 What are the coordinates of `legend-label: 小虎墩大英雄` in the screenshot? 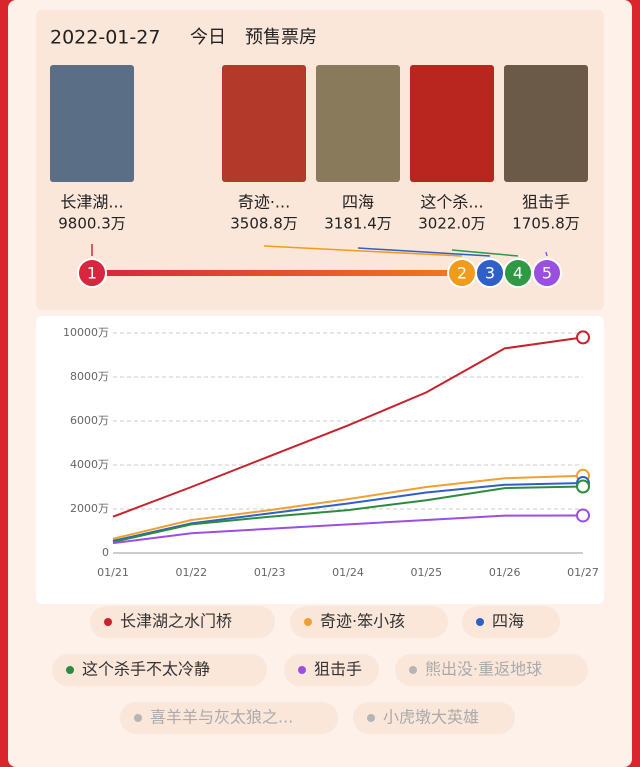 It's located at (431, 717).